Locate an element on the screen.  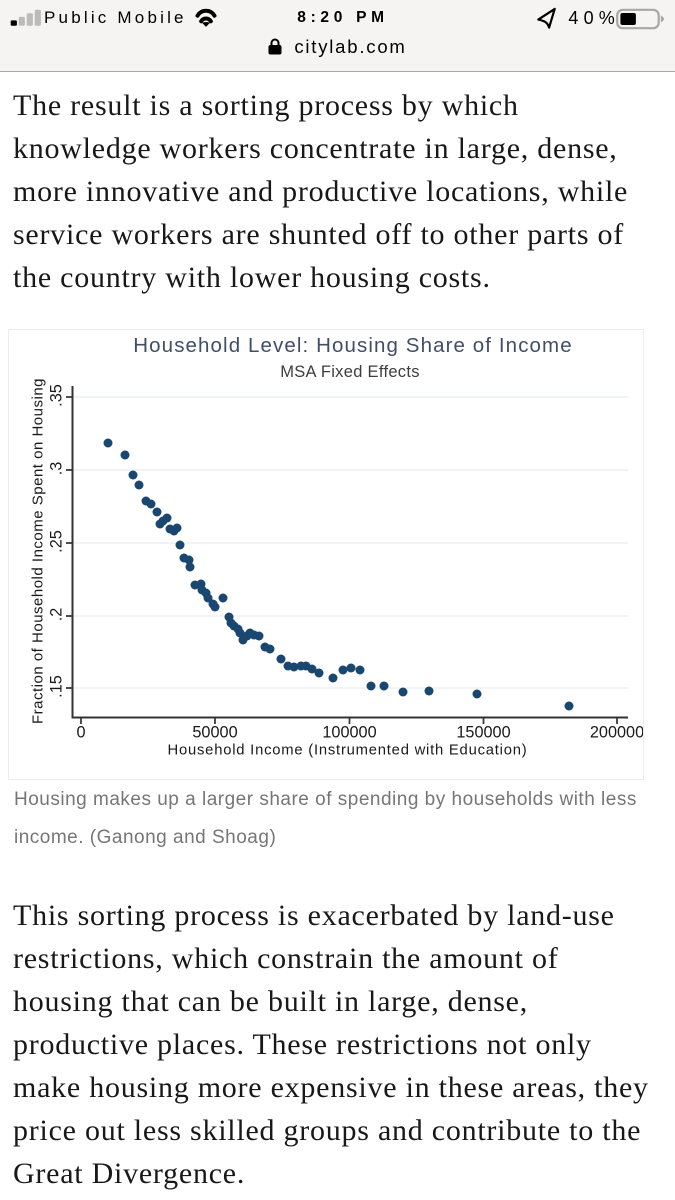
svg-text: .35 is located at coordinates (57, 395).